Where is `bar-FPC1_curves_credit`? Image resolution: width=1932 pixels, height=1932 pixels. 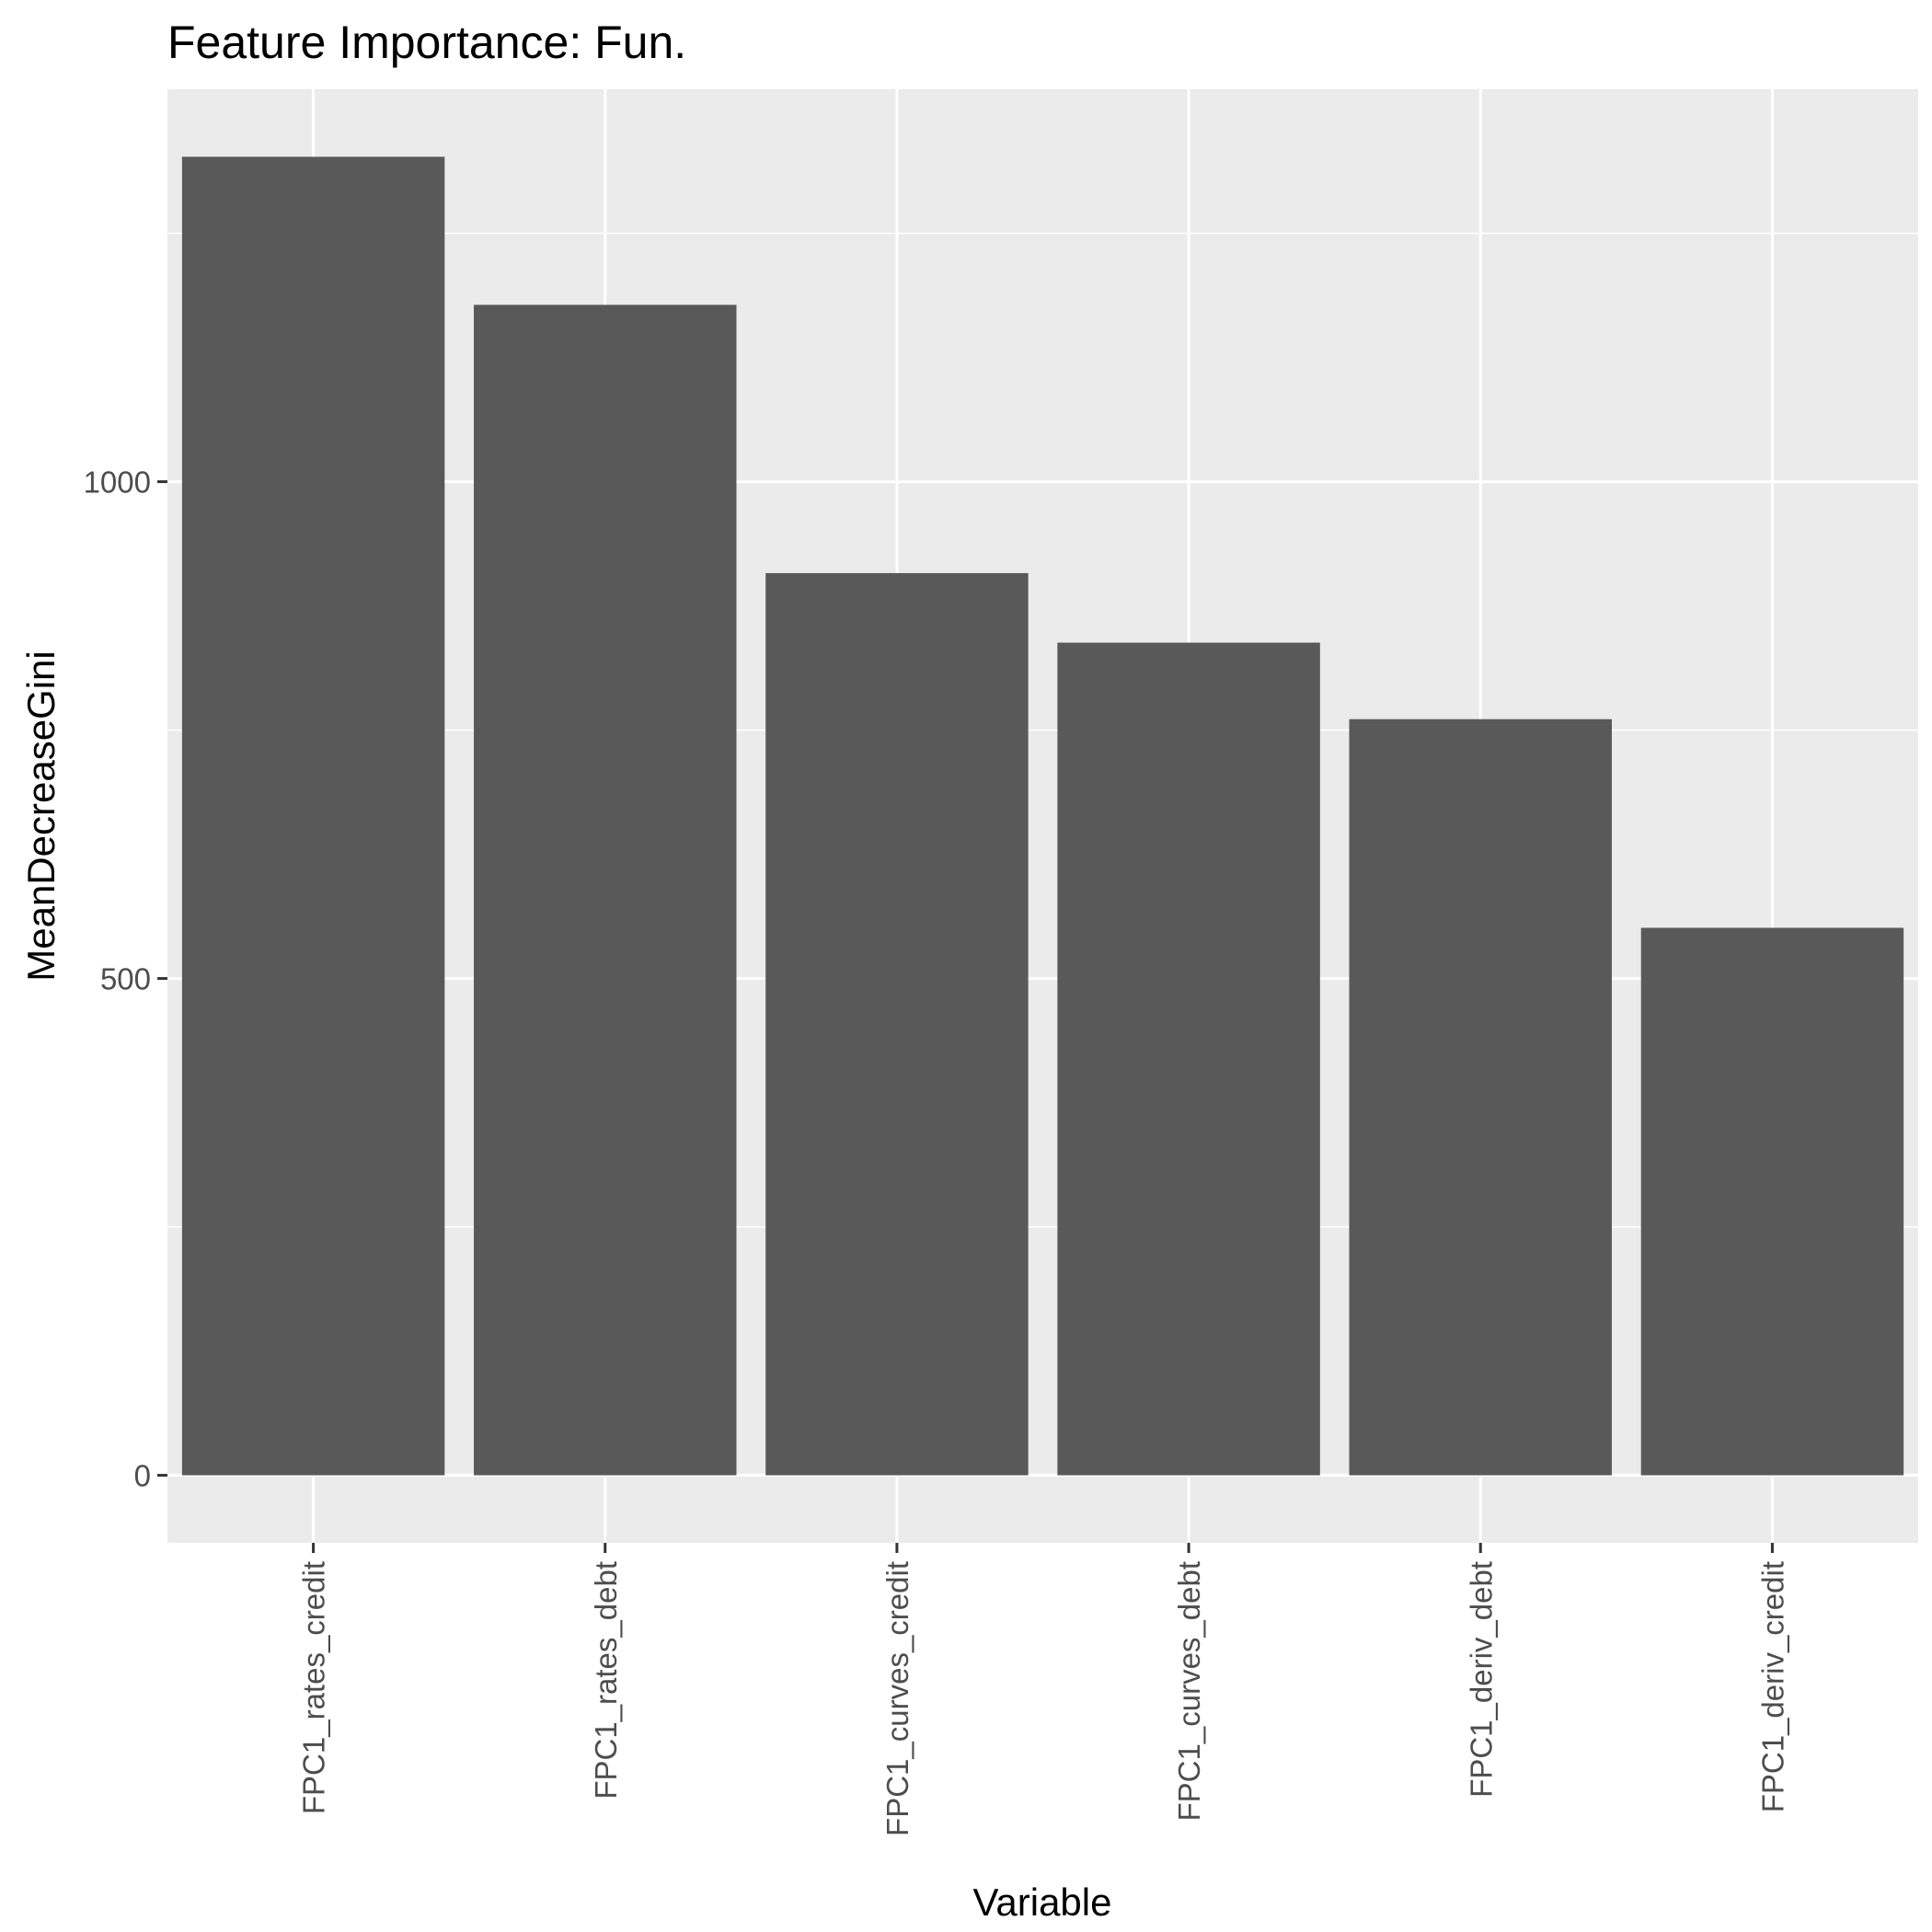 bar-FPC1_curves_credit is located at coordinates (897, 1024).